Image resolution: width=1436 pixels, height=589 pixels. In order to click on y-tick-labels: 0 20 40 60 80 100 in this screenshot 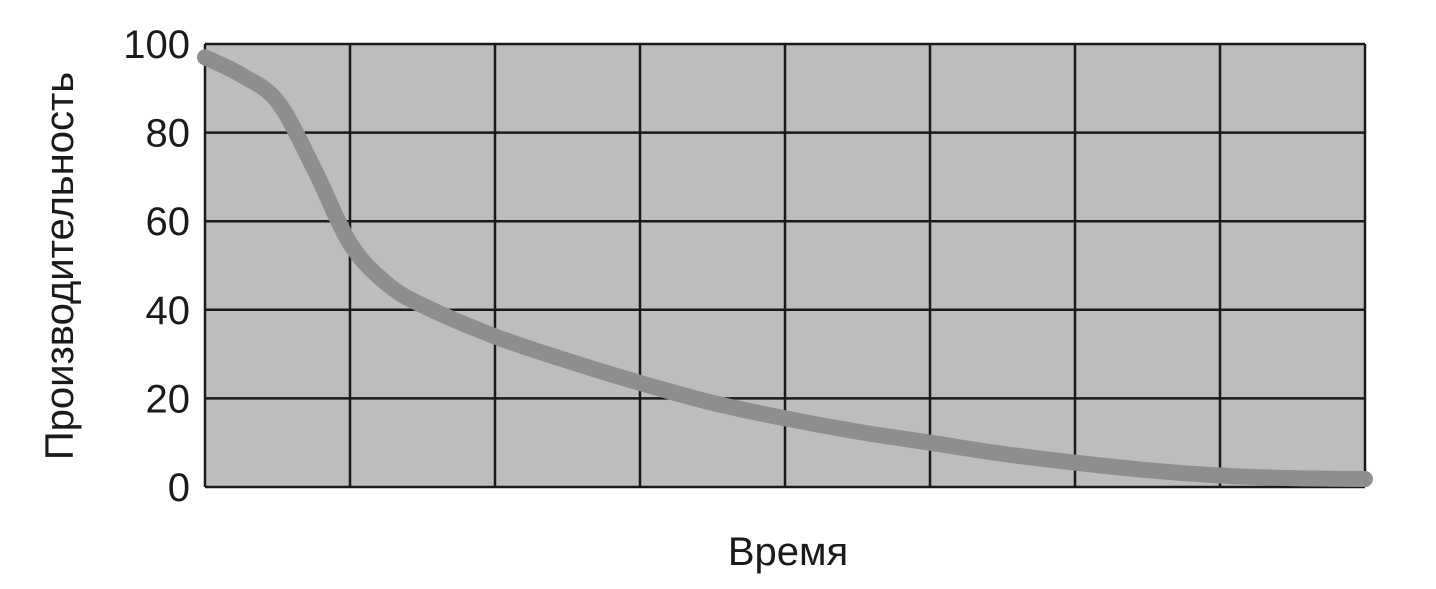, I will do `click(156, 266)`.